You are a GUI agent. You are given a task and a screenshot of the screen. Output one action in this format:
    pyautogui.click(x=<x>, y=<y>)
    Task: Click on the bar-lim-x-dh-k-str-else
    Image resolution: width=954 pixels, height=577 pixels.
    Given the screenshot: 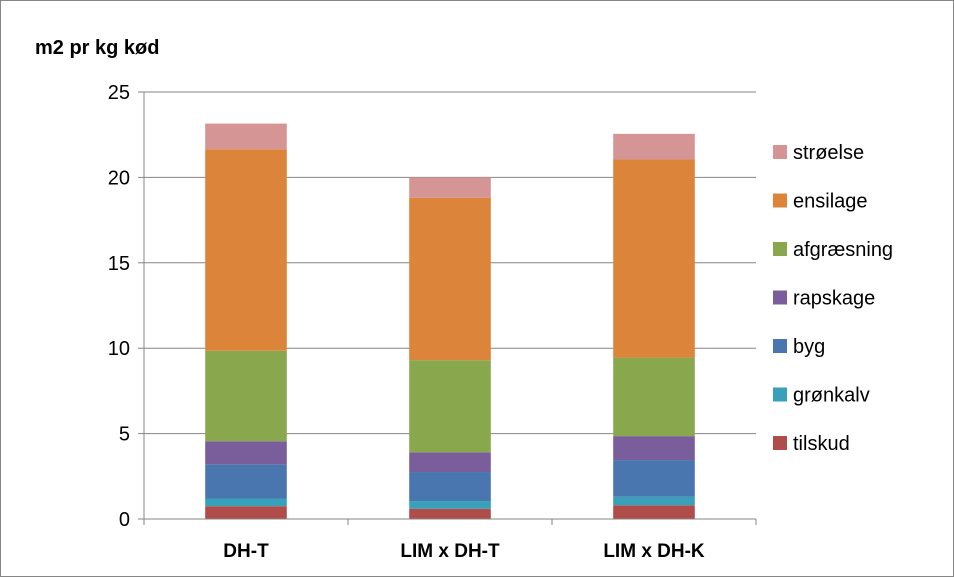 What is the action you would take?
    pyautogui.click(x=654, y=146)
    